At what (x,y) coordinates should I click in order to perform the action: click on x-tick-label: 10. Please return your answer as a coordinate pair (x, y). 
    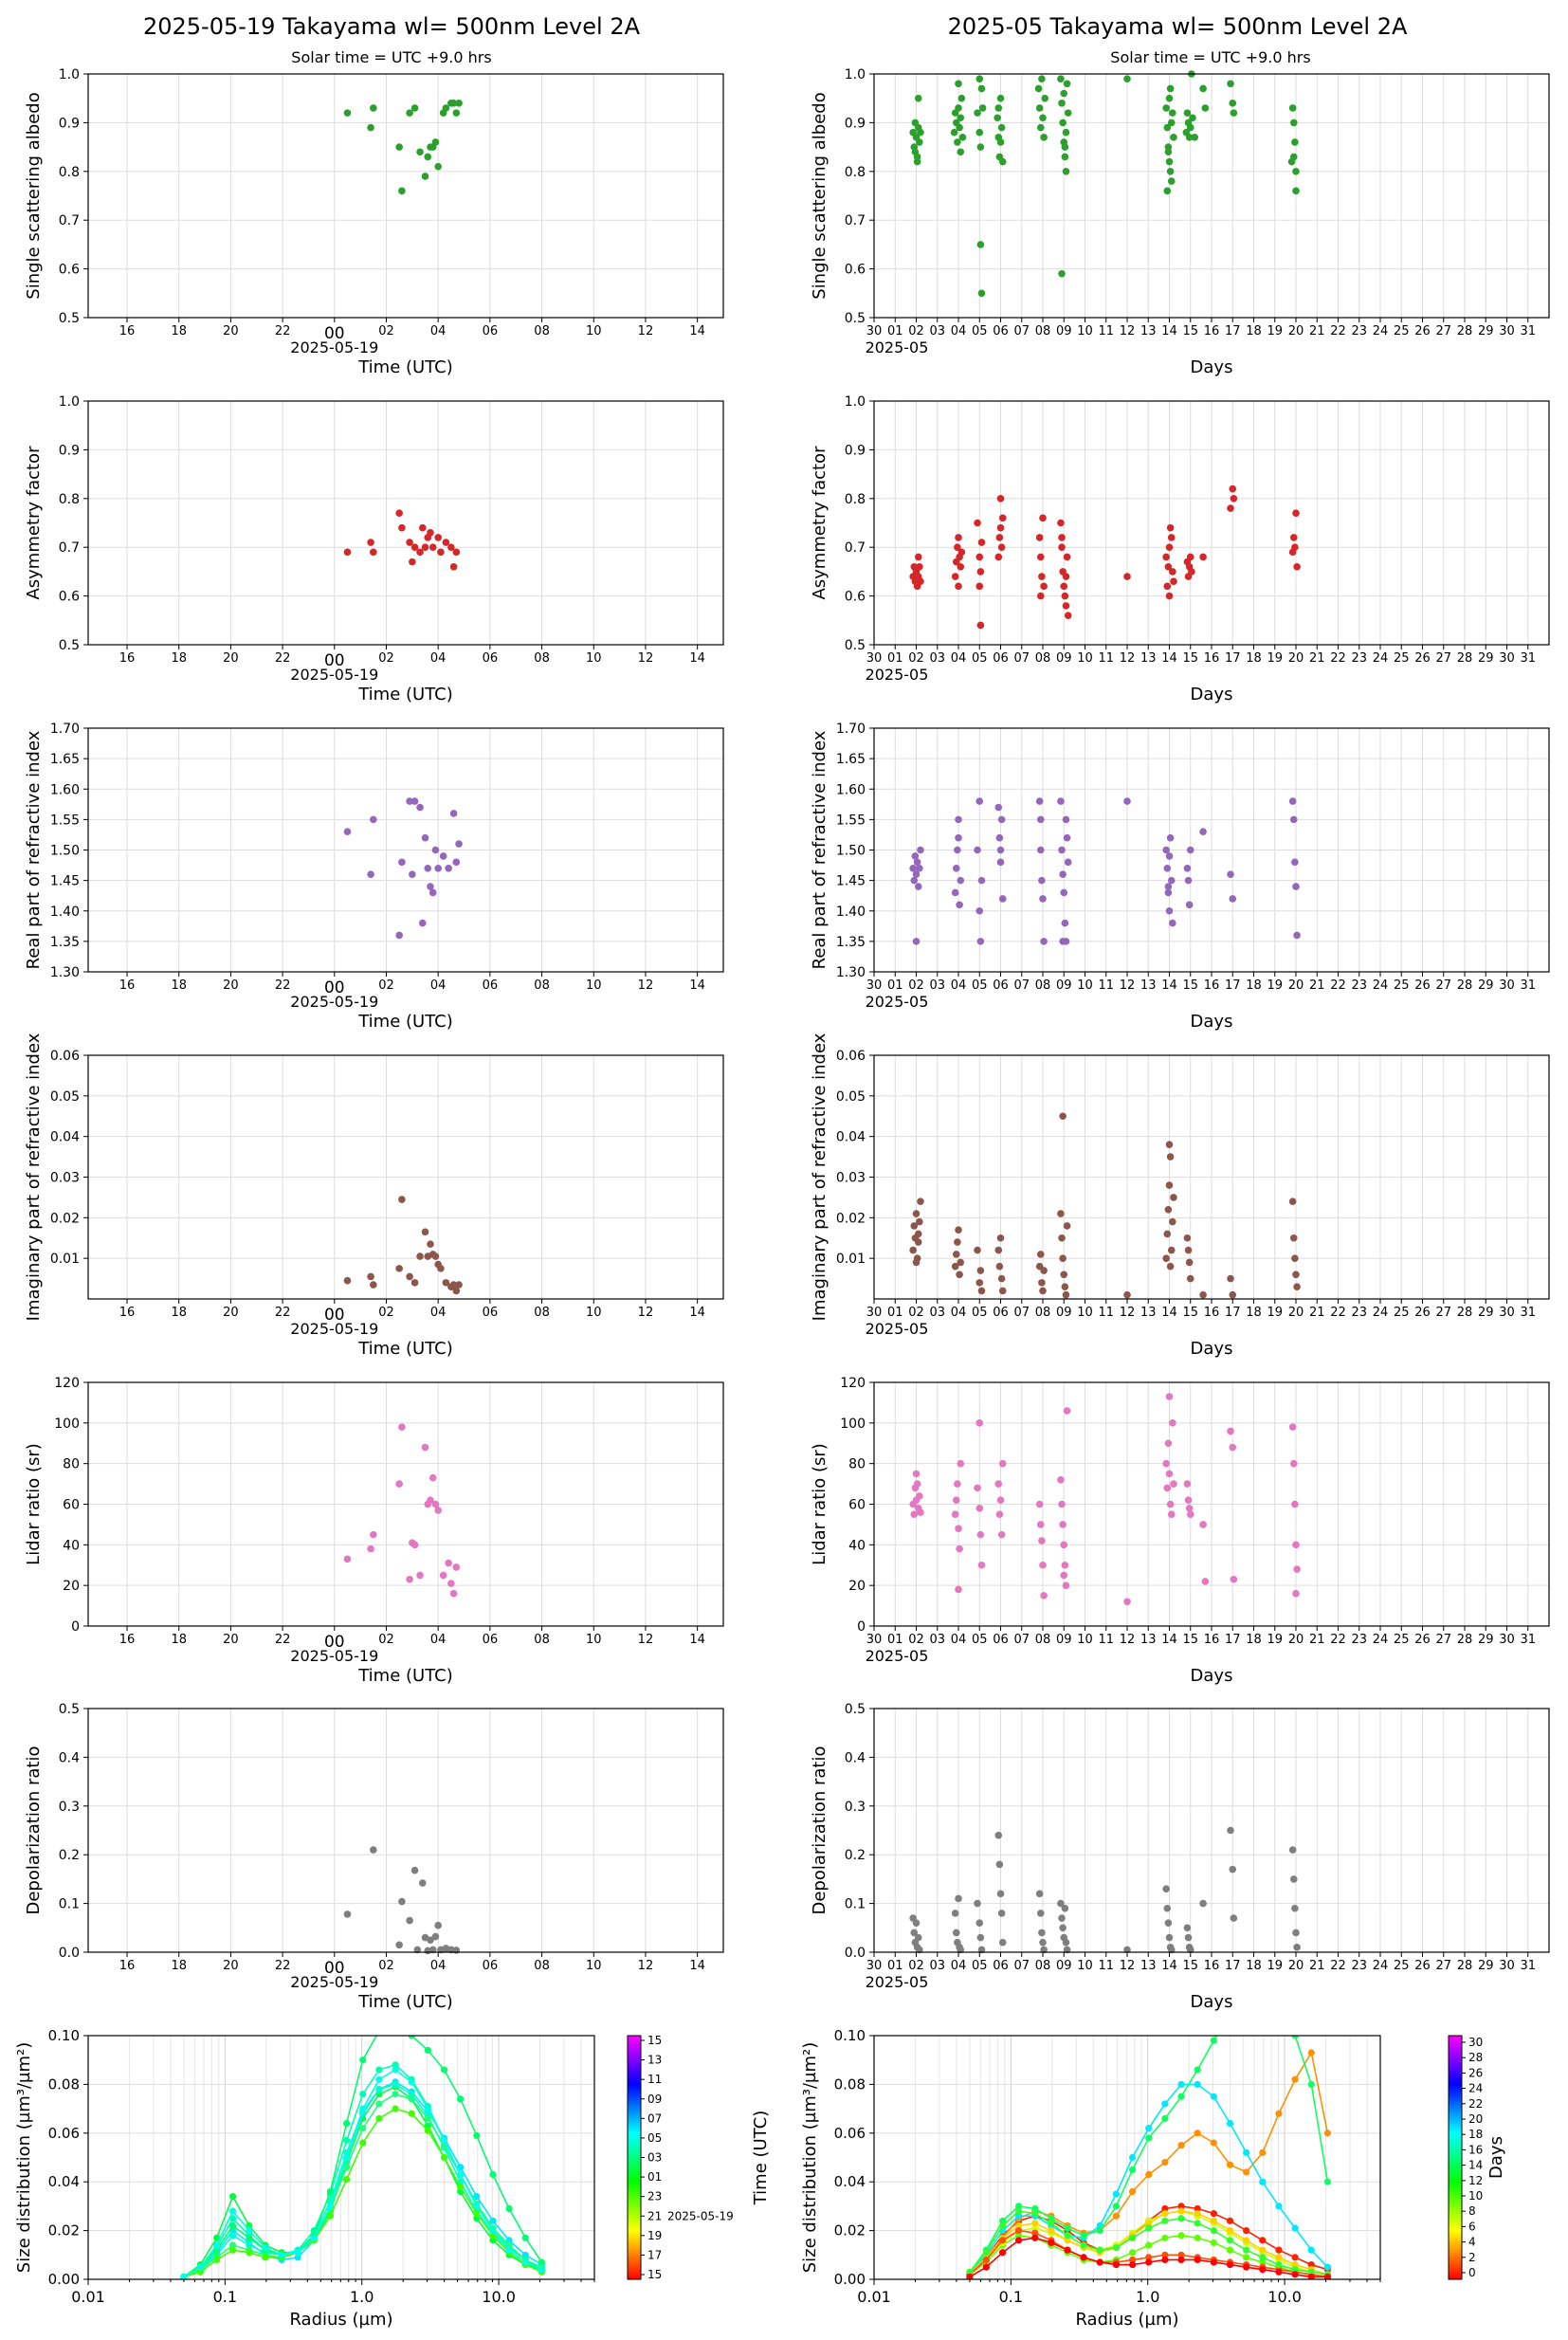
    Looking at the image, I should click on (1085, 658).